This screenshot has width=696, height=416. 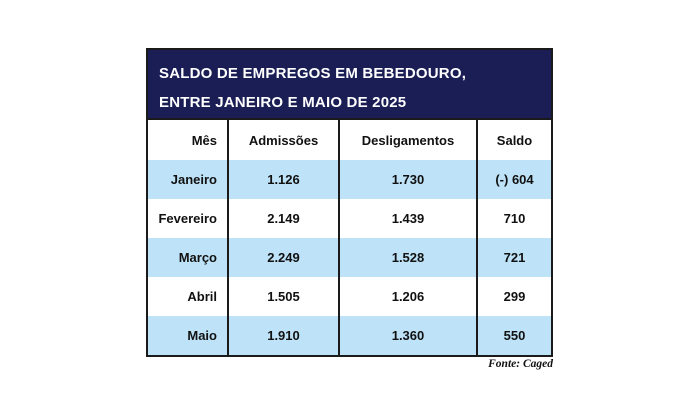 I want to click on admissoes-cell: 1.505, so click(x=284, y=296).